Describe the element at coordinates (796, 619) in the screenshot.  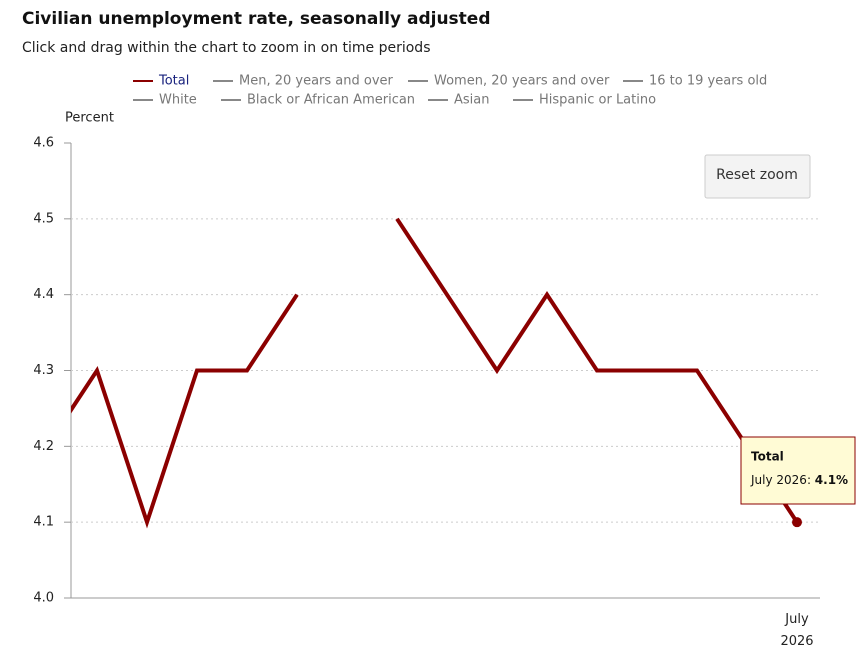
I see `x-tick-label-line: July` at that location.